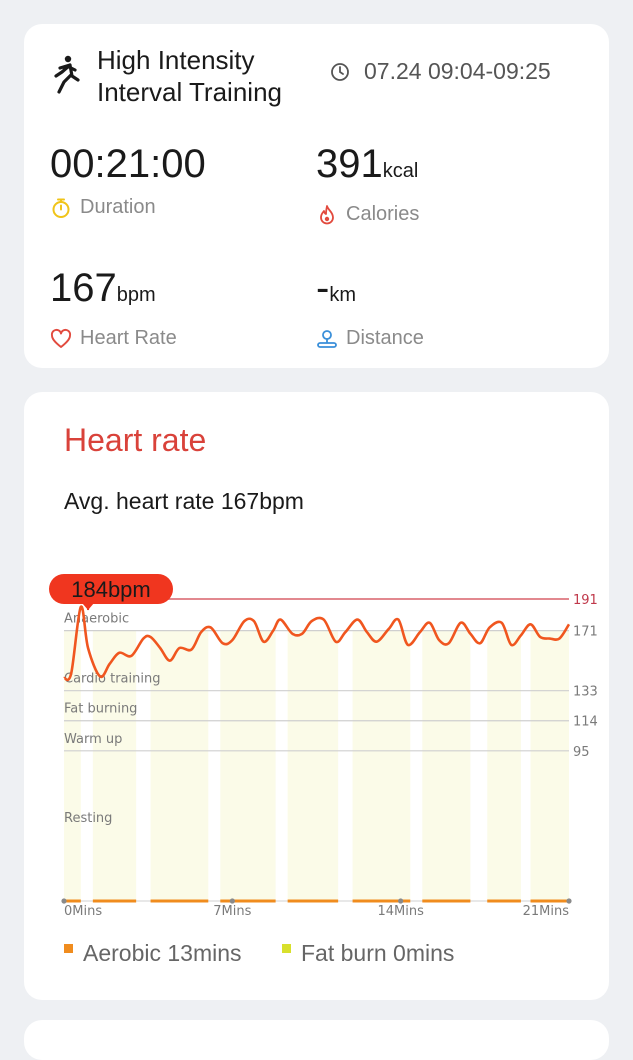 The image size is (633, 1060). Describe the element at coordinates (581, 752) in the screenshot. I see `threshold-value-label: 95` at that location.